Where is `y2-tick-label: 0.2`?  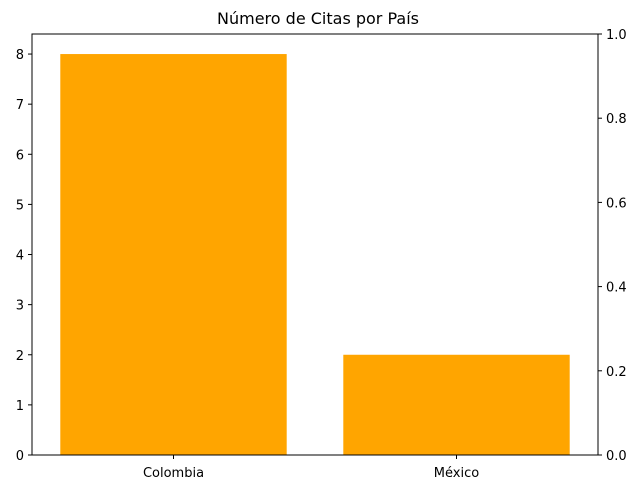
y2-tick-label: 0.2 is located at coordinates (616, 372).